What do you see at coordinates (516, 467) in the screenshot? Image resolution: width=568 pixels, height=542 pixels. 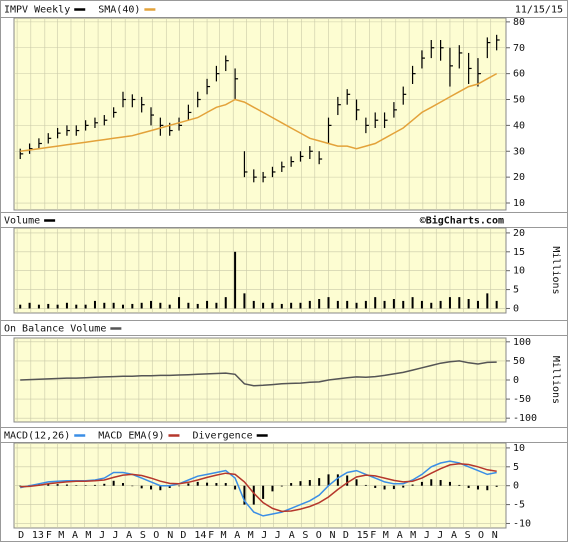 I see `y-tick-label: 5` at bounding box center [516, 467].